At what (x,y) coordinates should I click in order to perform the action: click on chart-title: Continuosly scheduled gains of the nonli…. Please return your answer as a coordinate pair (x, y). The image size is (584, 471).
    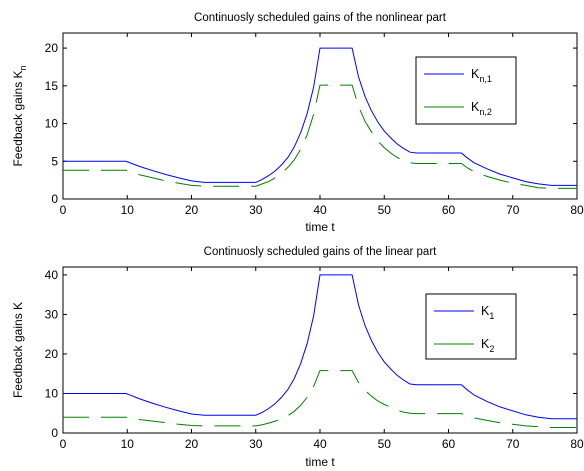
    Looking at the image, I should click on (320, 18).